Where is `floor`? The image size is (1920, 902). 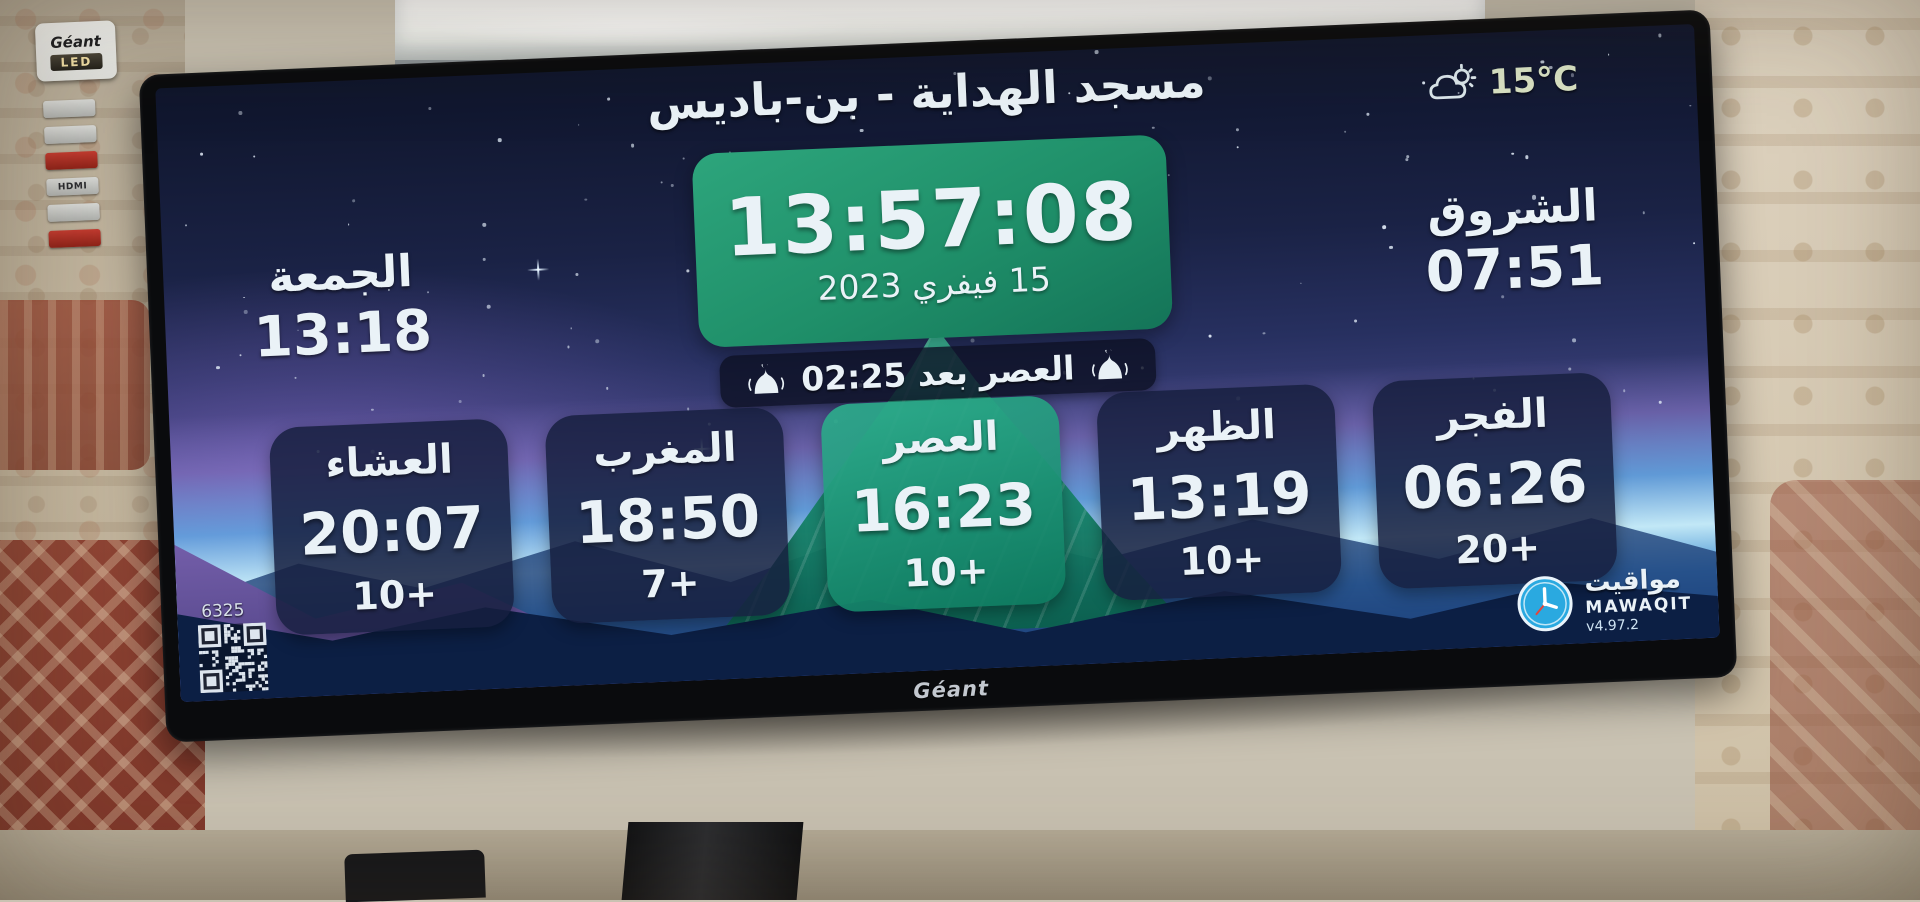 floor is located at coordinates (960, 865).